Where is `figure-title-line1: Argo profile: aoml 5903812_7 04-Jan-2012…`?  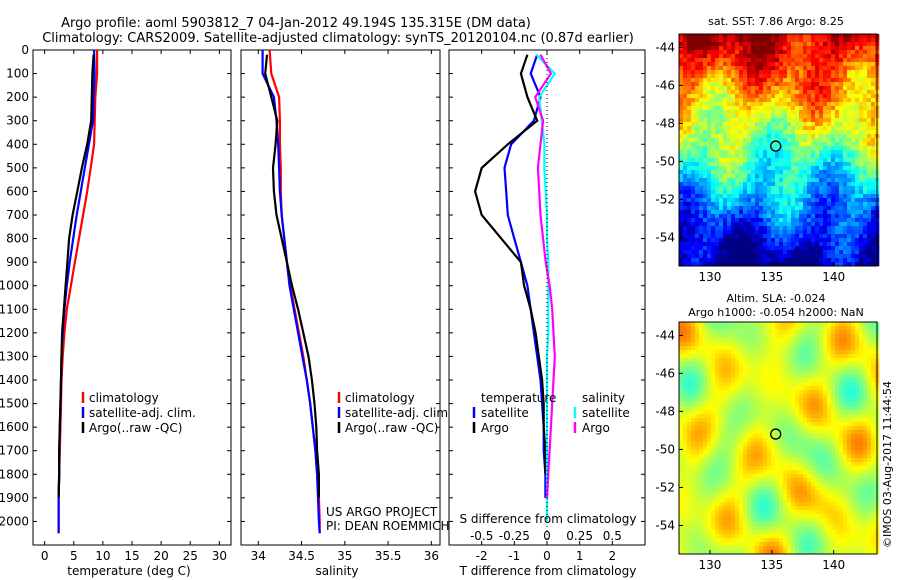
figure-title-line1: Argo profile: aoml 5903812_7 04-Jan-2012… is located at coordinates (296, 23).